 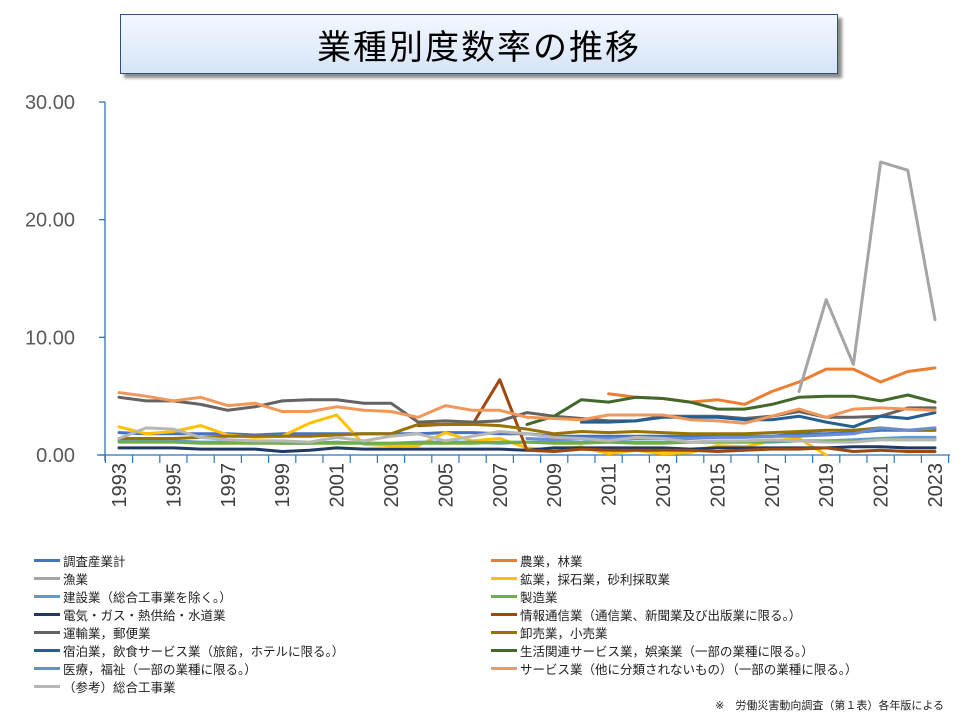 What do you see at coordinates (501, 485) in the screenshot?
I see `x-tick-label: 2007` at bounding box center [501, 485].